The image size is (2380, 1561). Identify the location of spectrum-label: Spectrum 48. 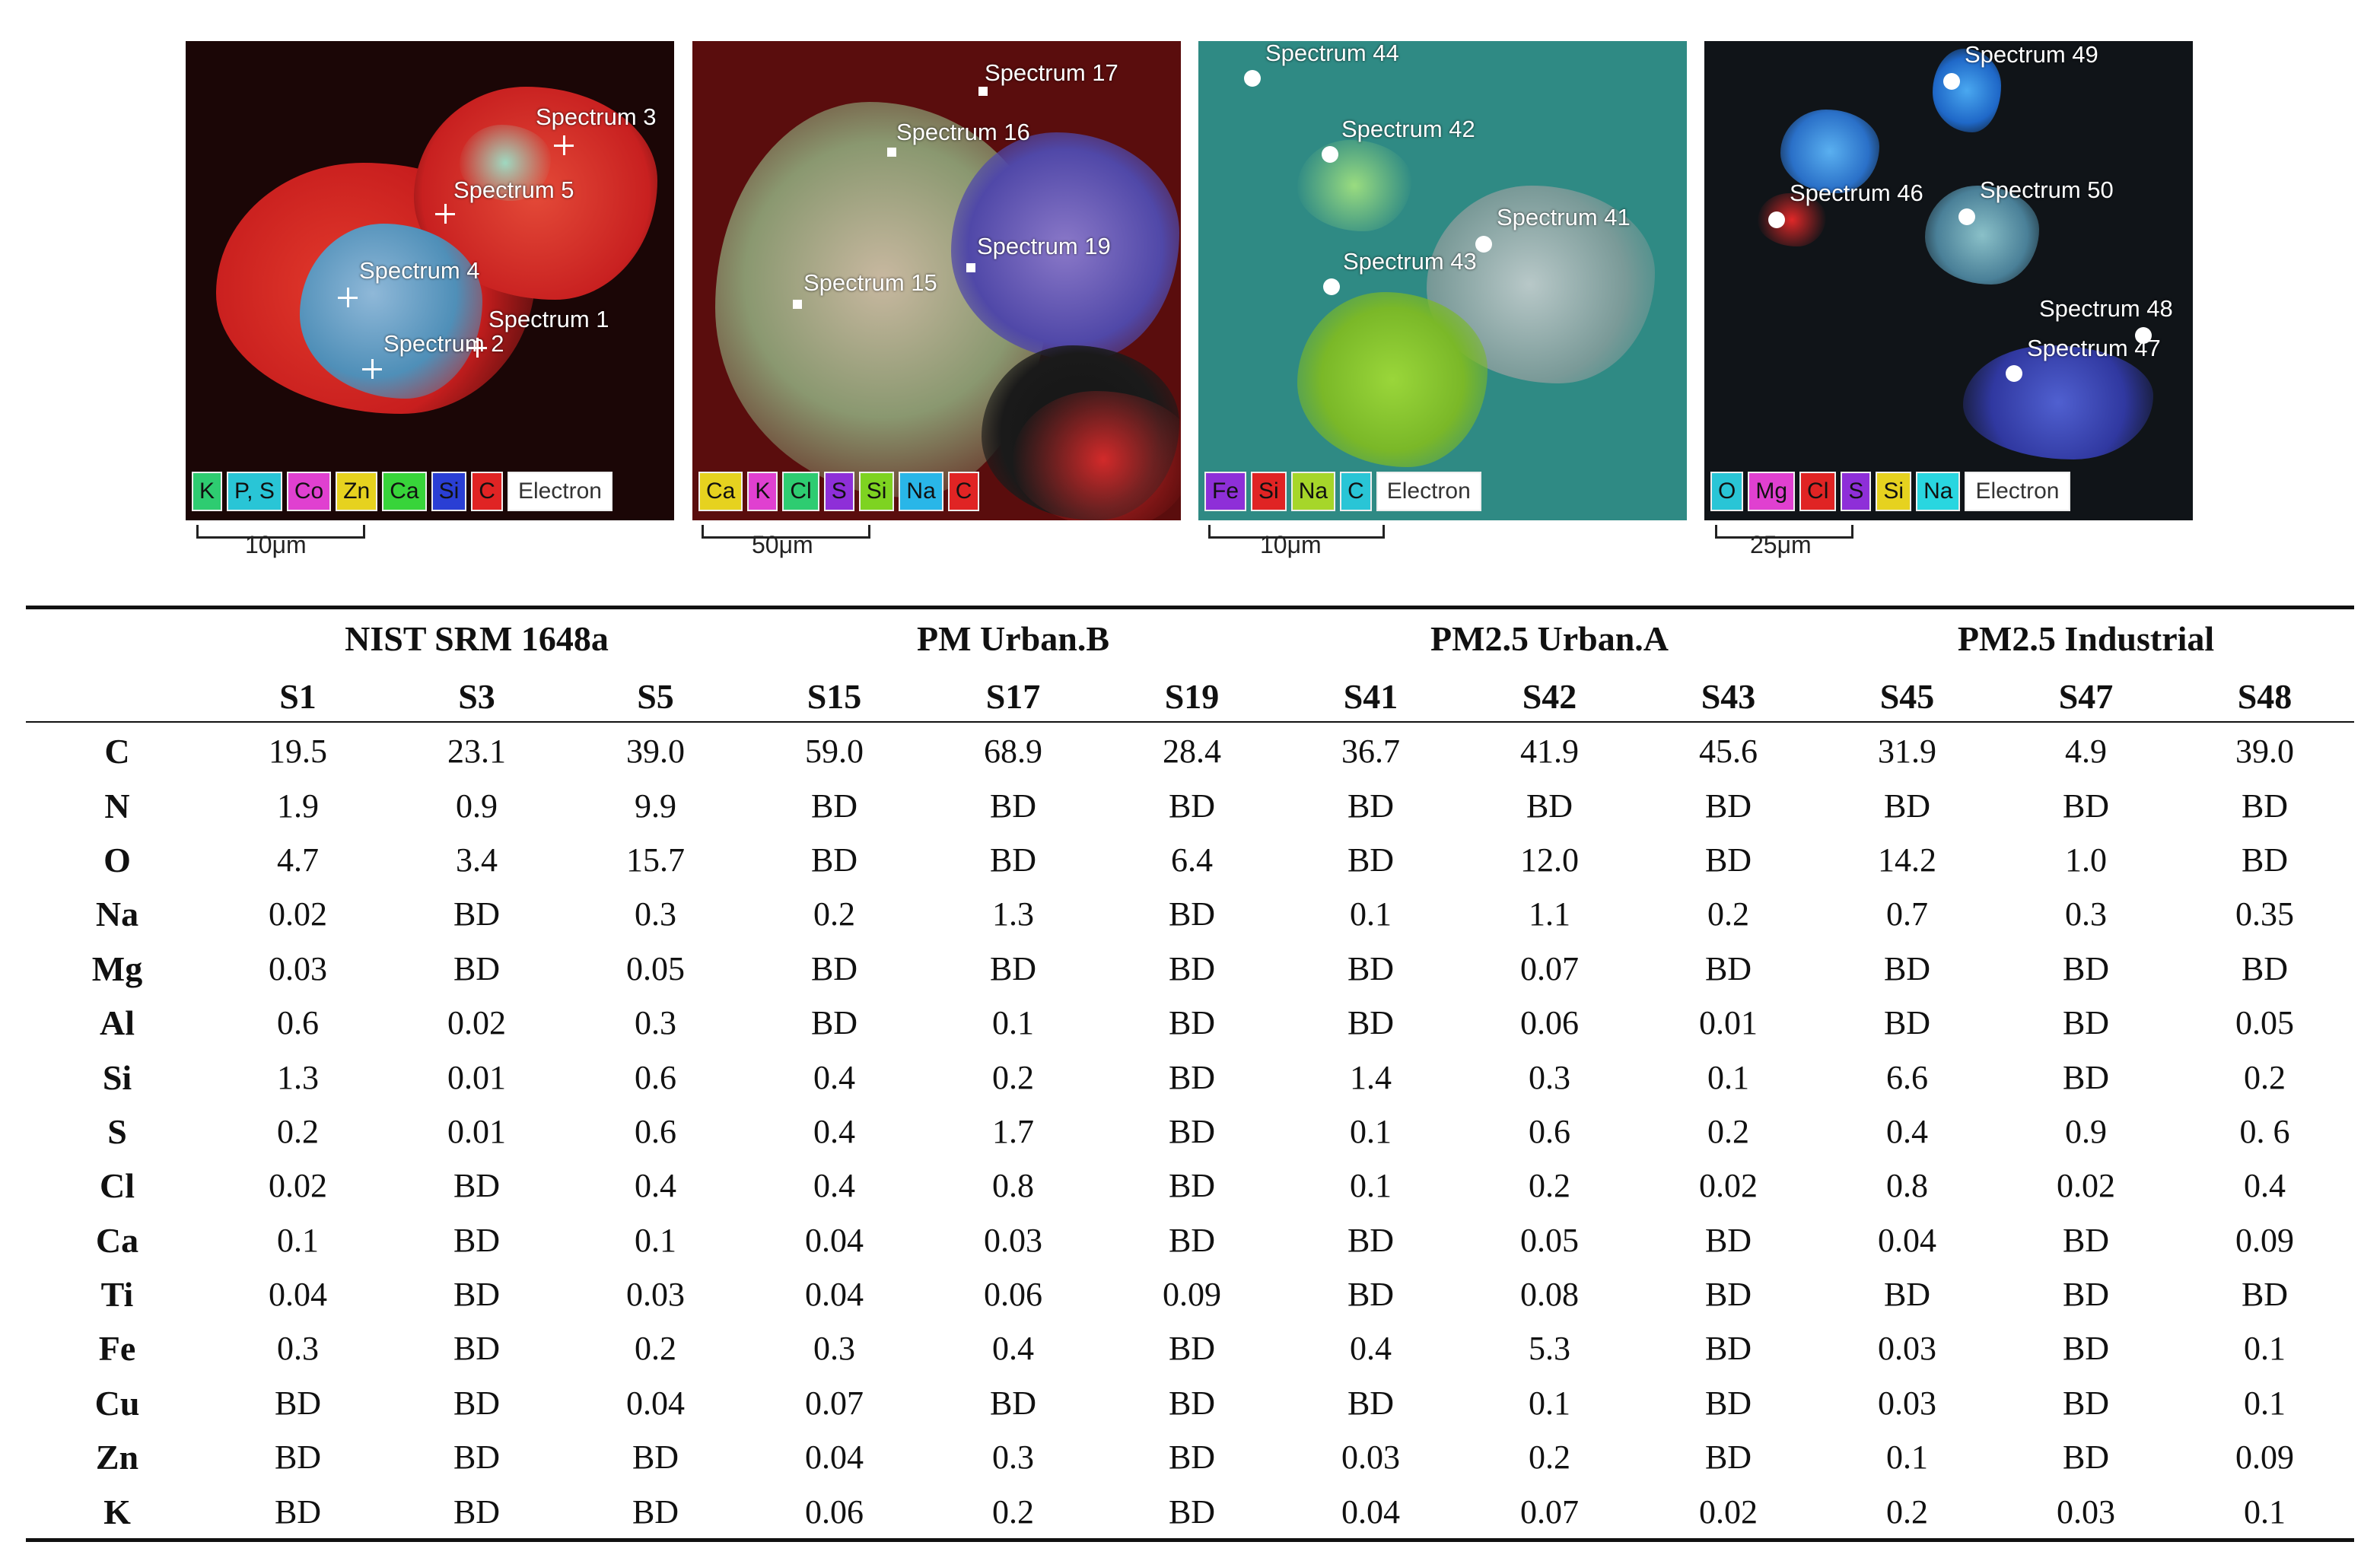
(2106, 308).